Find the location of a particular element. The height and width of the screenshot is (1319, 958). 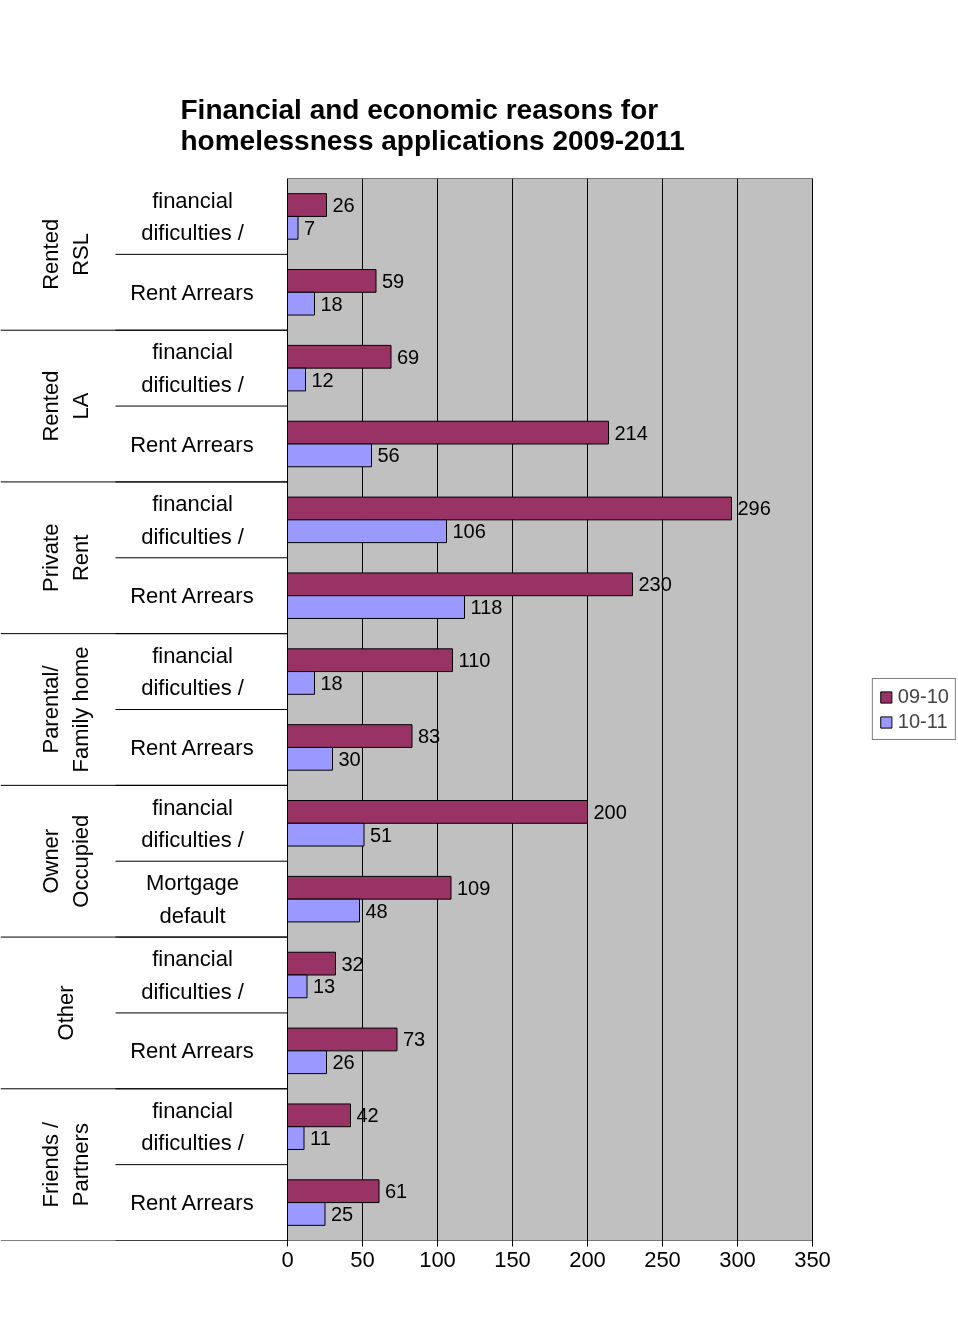

text: Owner Occupied is located at coordinates (65, 861).